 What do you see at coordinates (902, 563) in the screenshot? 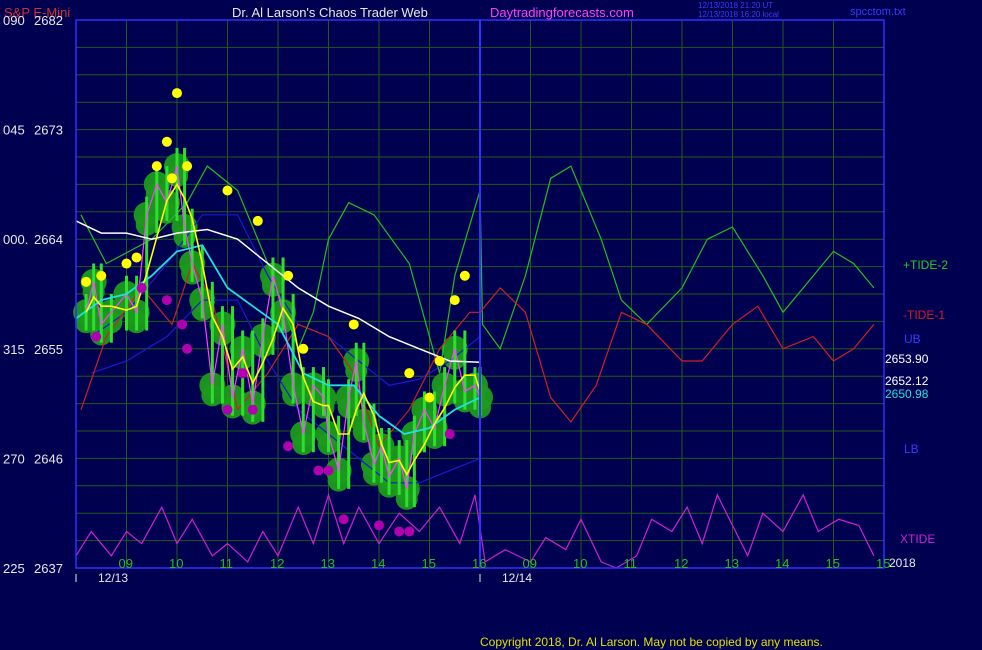
I see `year-label: 2018` at bounding box center [902, 563].